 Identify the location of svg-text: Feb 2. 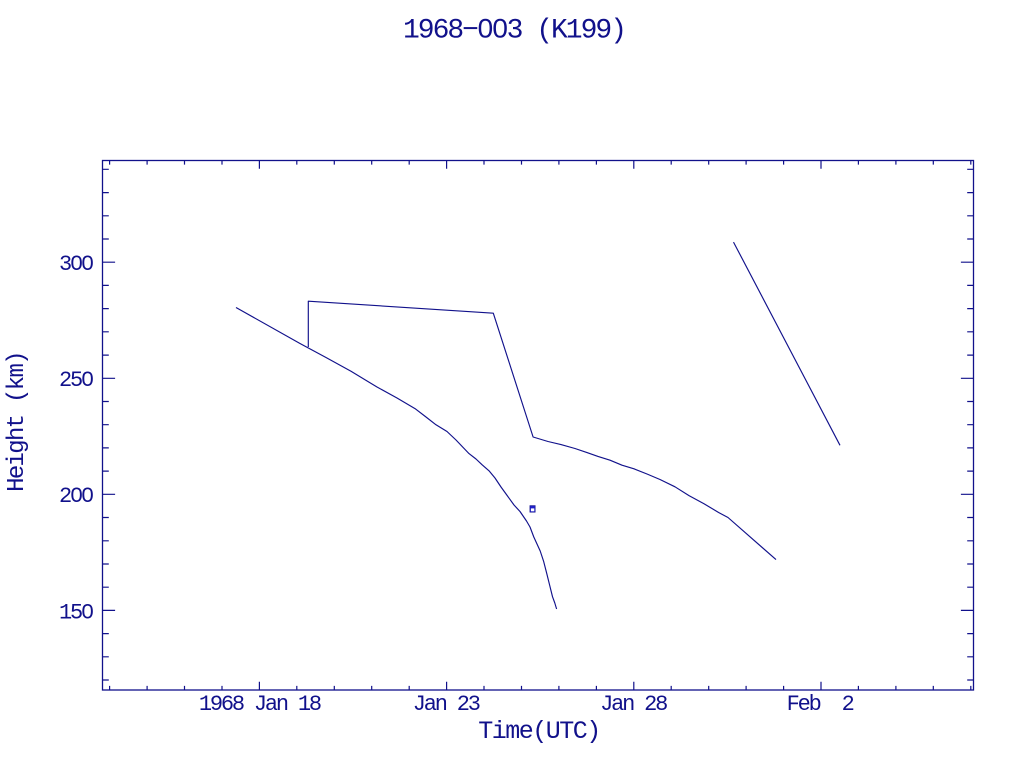
(820, 704).